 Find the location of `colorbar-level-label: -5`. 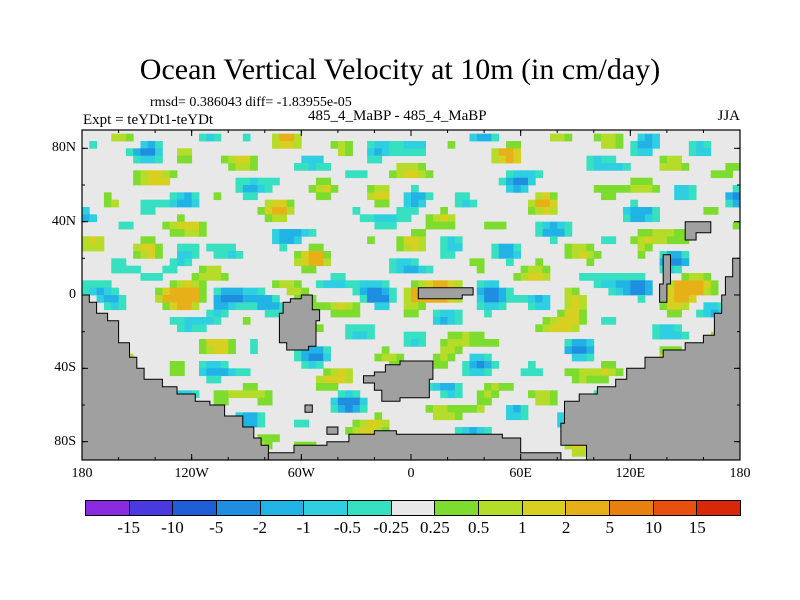

colorbar-level-label: -5 is located at coordinates (216, 527).